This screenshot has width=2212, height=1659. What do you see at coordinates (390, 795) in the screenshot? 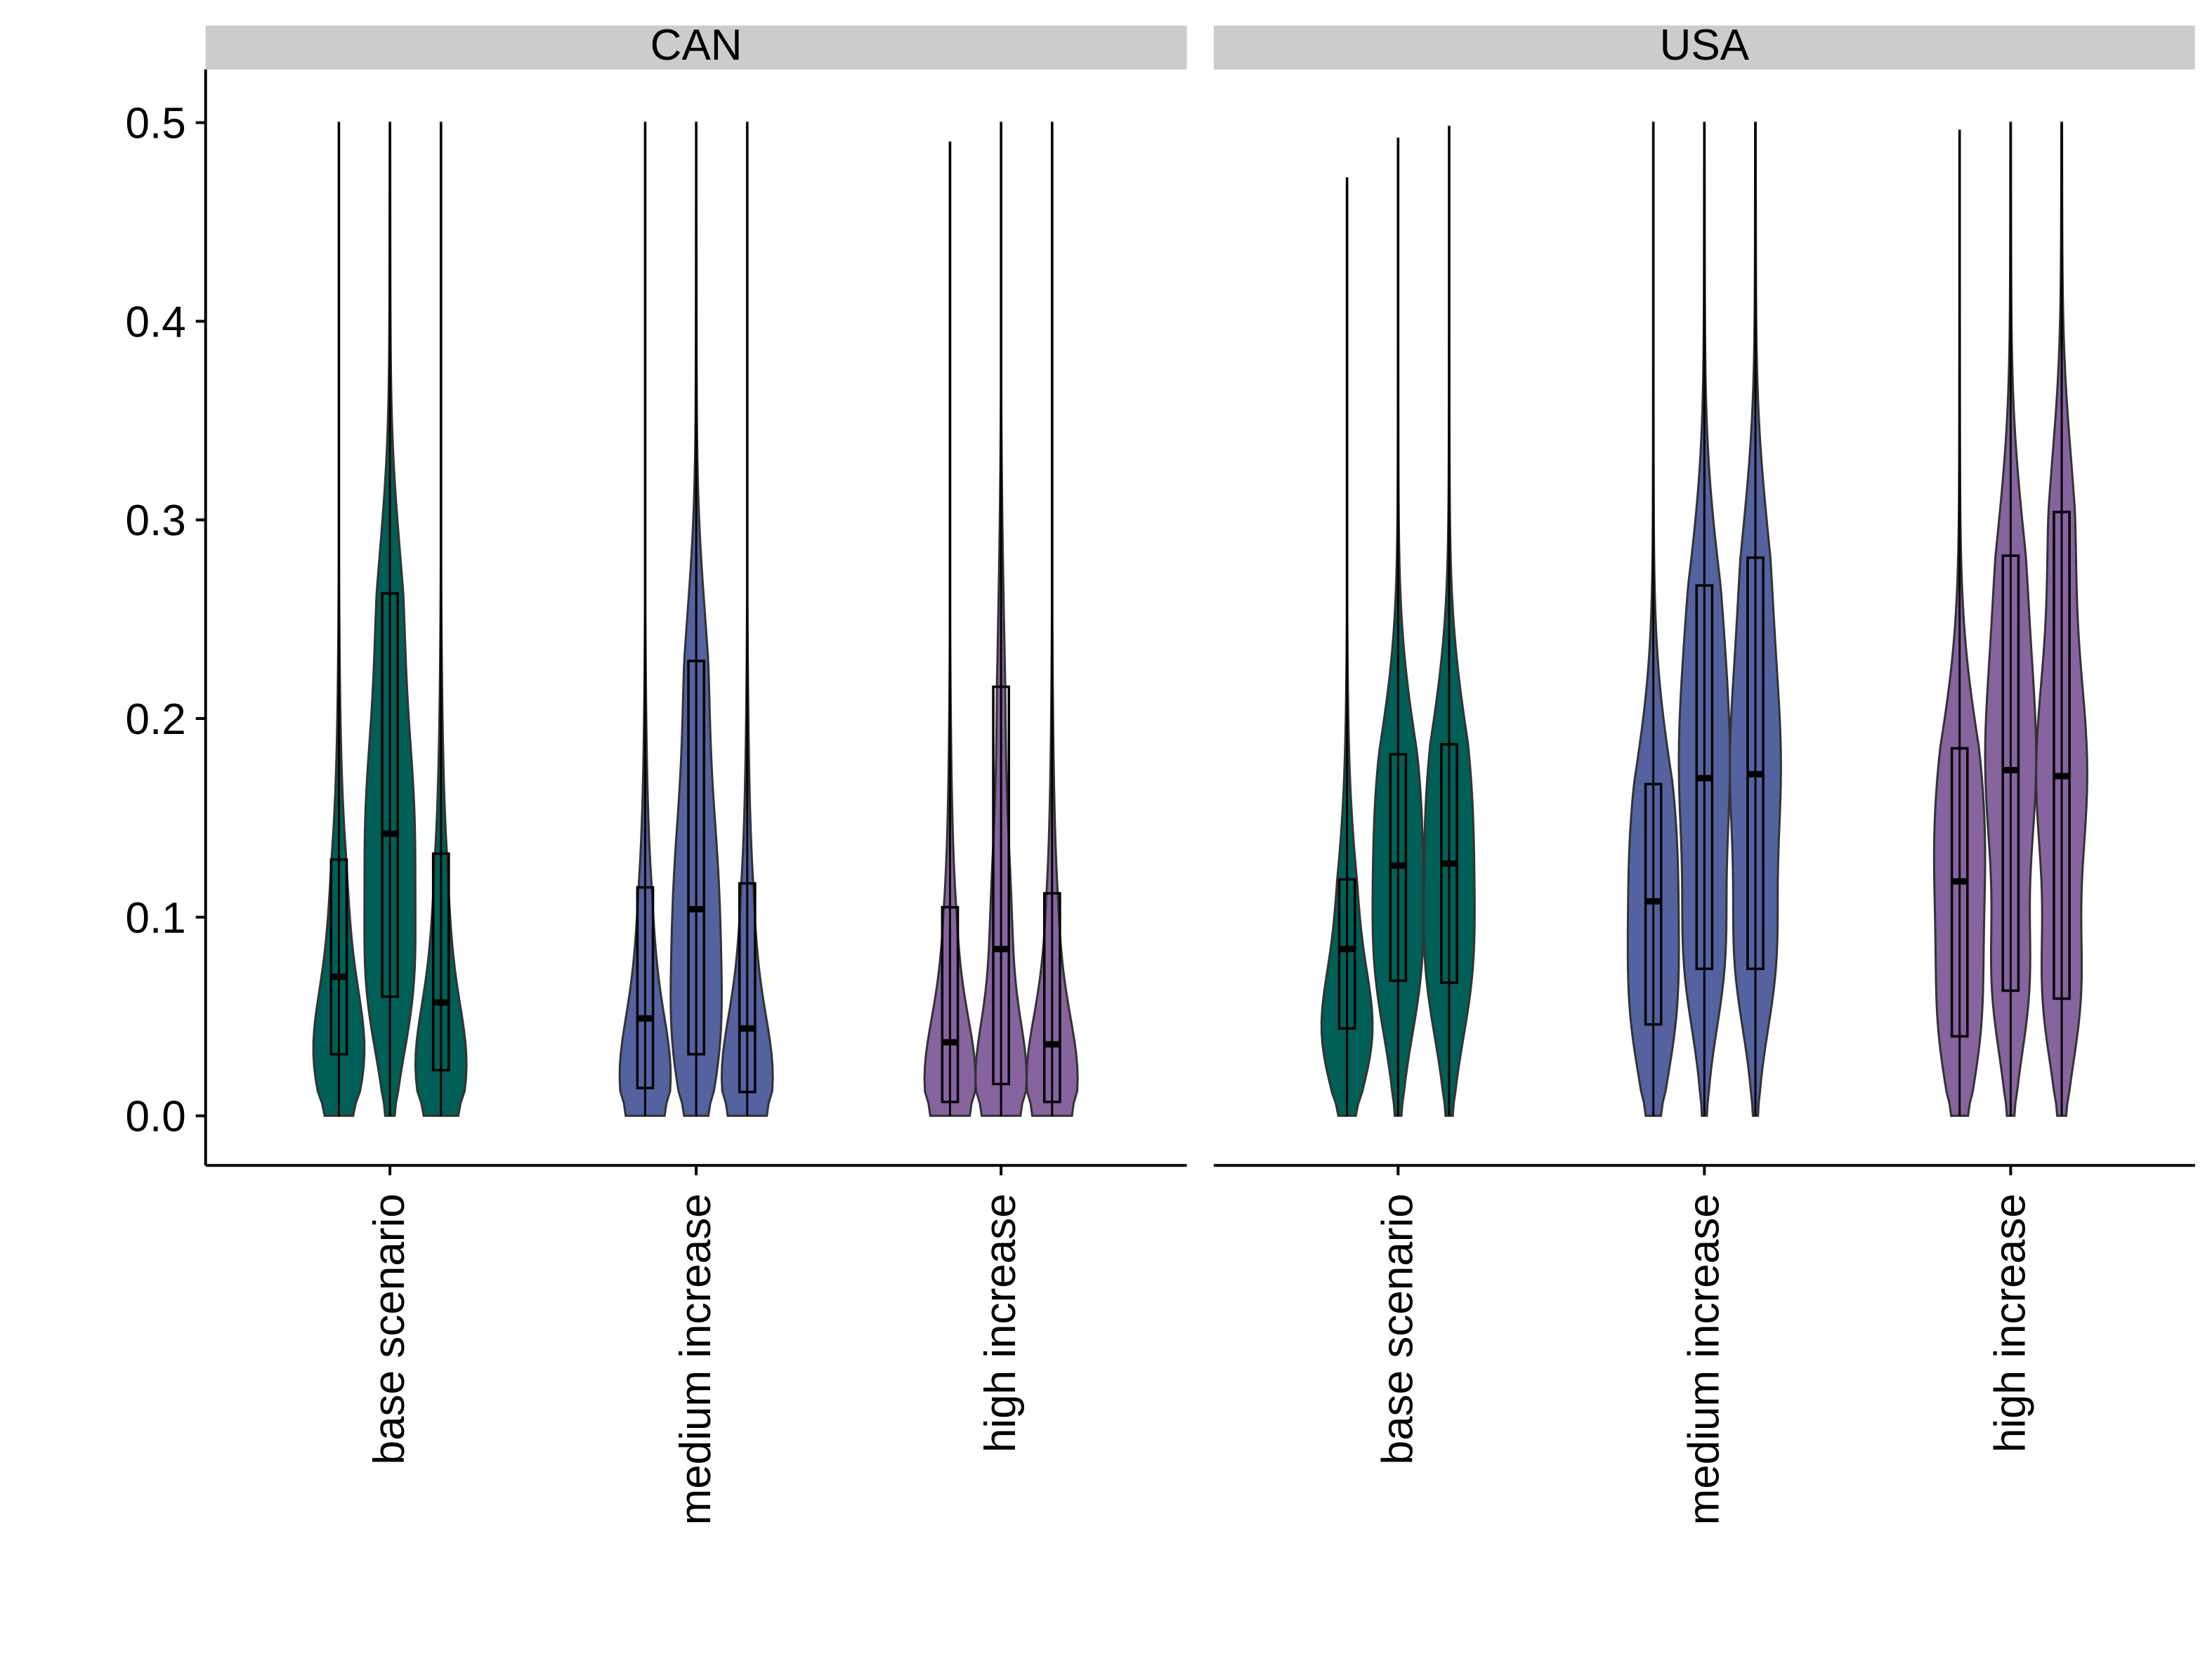
I see `violin-can-base-scenario-2-box` at bounding box center [390, 795].